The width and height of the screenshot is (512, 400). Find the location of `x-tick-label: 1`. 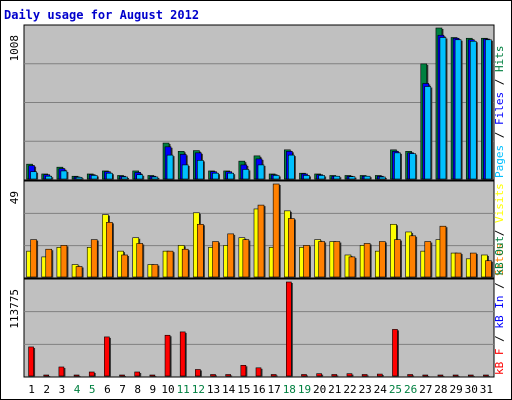

x-tick-label: 1 is located at coordinates (31, 389).